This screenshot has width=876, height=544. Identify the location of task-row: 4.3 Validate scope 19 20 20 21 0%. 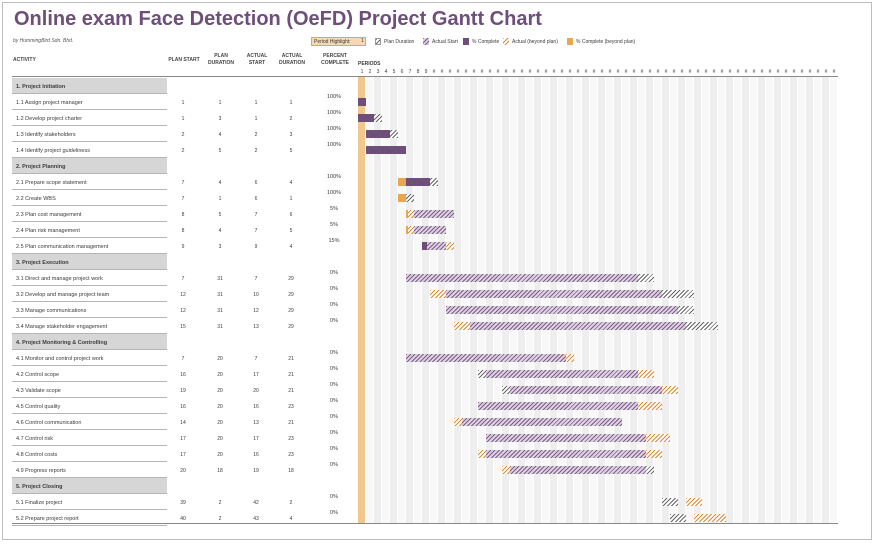
(425, 390).